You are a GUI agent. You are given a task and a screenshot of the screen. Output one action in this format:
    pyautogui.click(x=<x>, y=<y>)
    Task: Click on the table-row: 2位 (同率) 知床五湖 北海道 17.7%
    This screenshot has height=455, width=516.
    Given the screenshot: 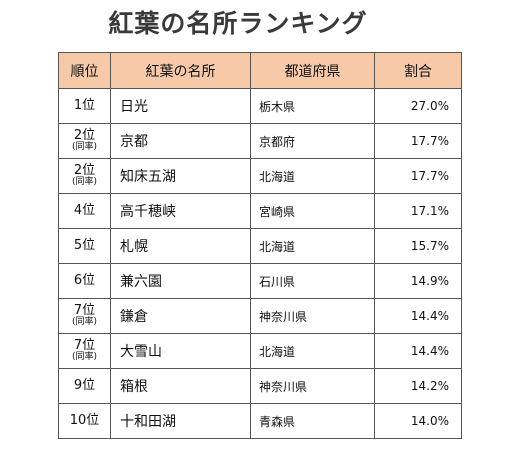 What is the action you would take?
    pyautogui.click(x=260, y=176)
    